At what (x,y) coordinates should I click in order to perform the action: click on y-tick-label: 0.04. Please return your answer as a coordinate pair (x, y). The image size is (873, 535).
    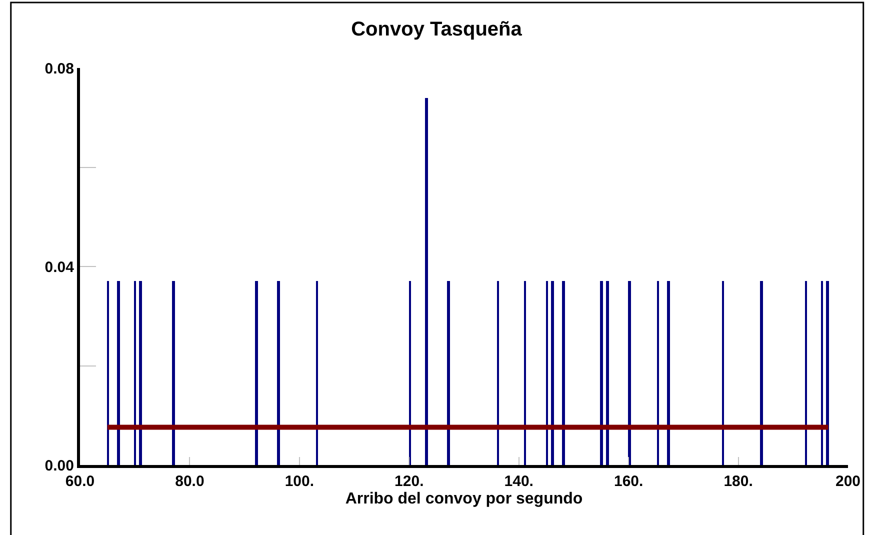
    Looking at the image, I should click on (59, 267).